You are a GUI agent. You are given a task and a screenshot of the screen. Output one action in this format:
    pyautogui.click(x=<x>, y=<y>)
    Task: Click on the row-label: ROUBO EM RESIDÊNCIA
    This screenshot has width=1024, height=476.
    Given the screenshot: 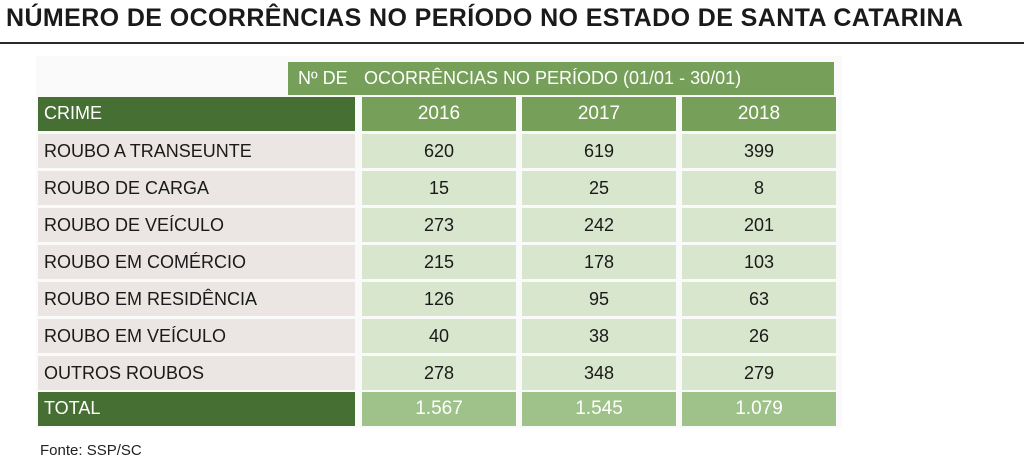 What is the action you would take?
    pyautogui.click(x=196, y=299)
    